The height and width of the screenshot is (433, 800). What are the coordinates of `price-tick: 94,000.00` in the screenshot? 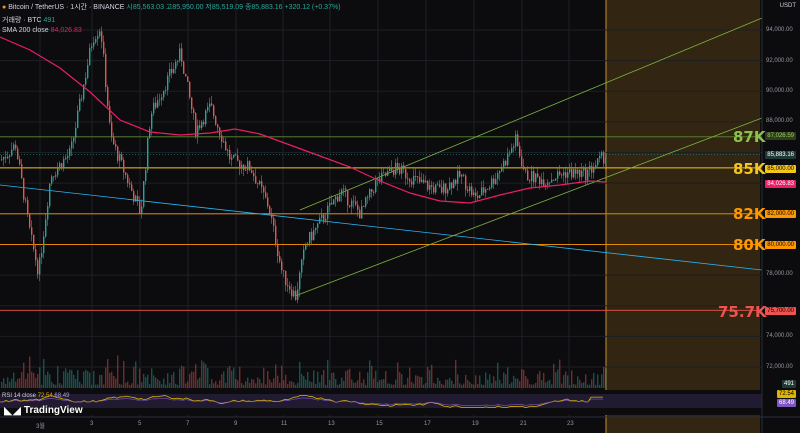 It's located at (779, 30).